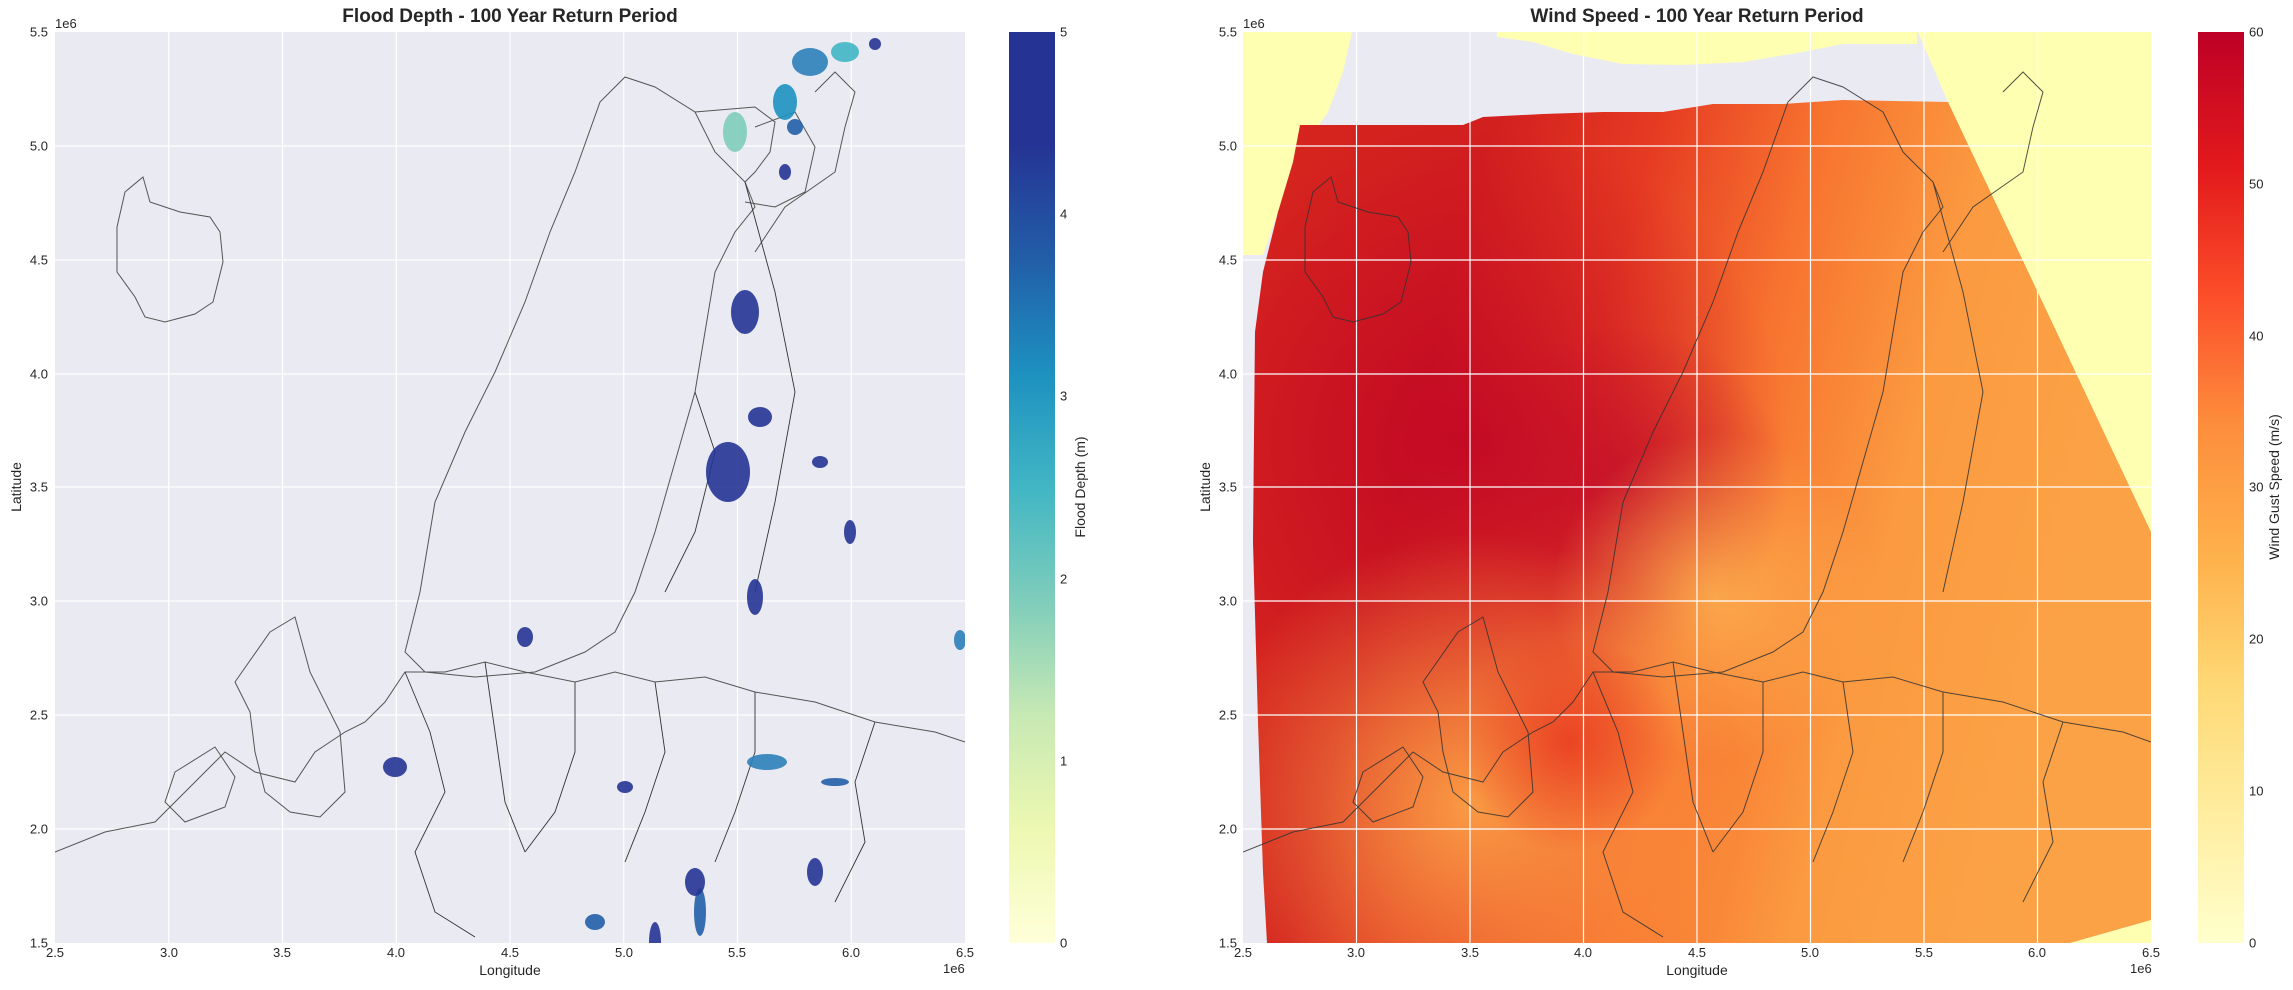 The width and height of the screenshot is (2293, 990). Describe the element at coordinates (1064, 579) in the screenshot. I see `colorbar-tick: 2` at that location.